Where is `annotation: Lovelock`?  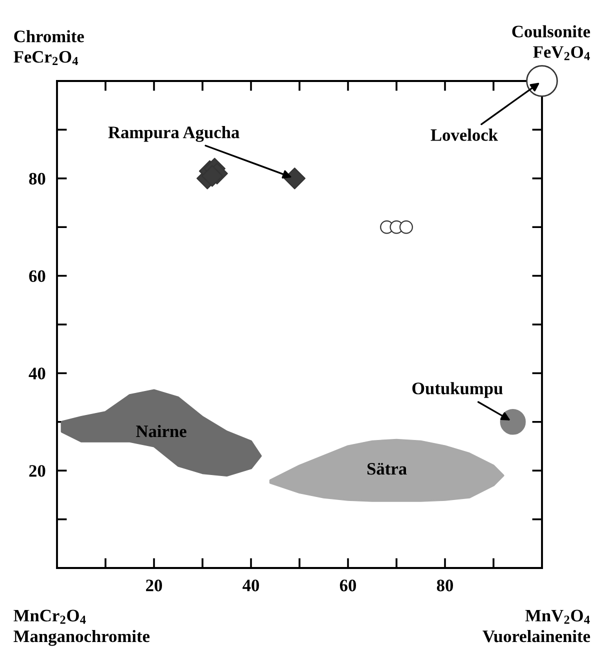
annotation: Lovelock is located at coordinates (464, 134).